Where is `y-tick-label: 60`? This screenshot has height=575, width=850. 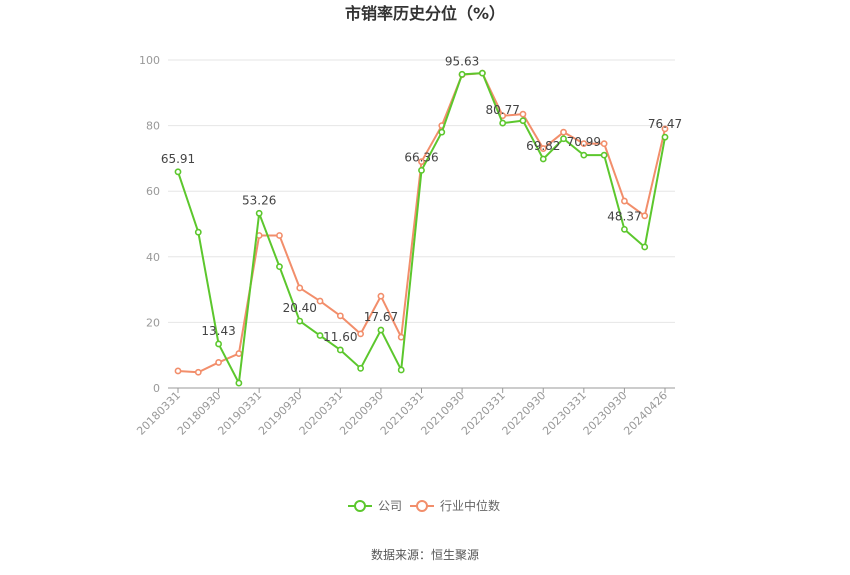 y-tick-label: 60 is located at coordinates (153, 191).